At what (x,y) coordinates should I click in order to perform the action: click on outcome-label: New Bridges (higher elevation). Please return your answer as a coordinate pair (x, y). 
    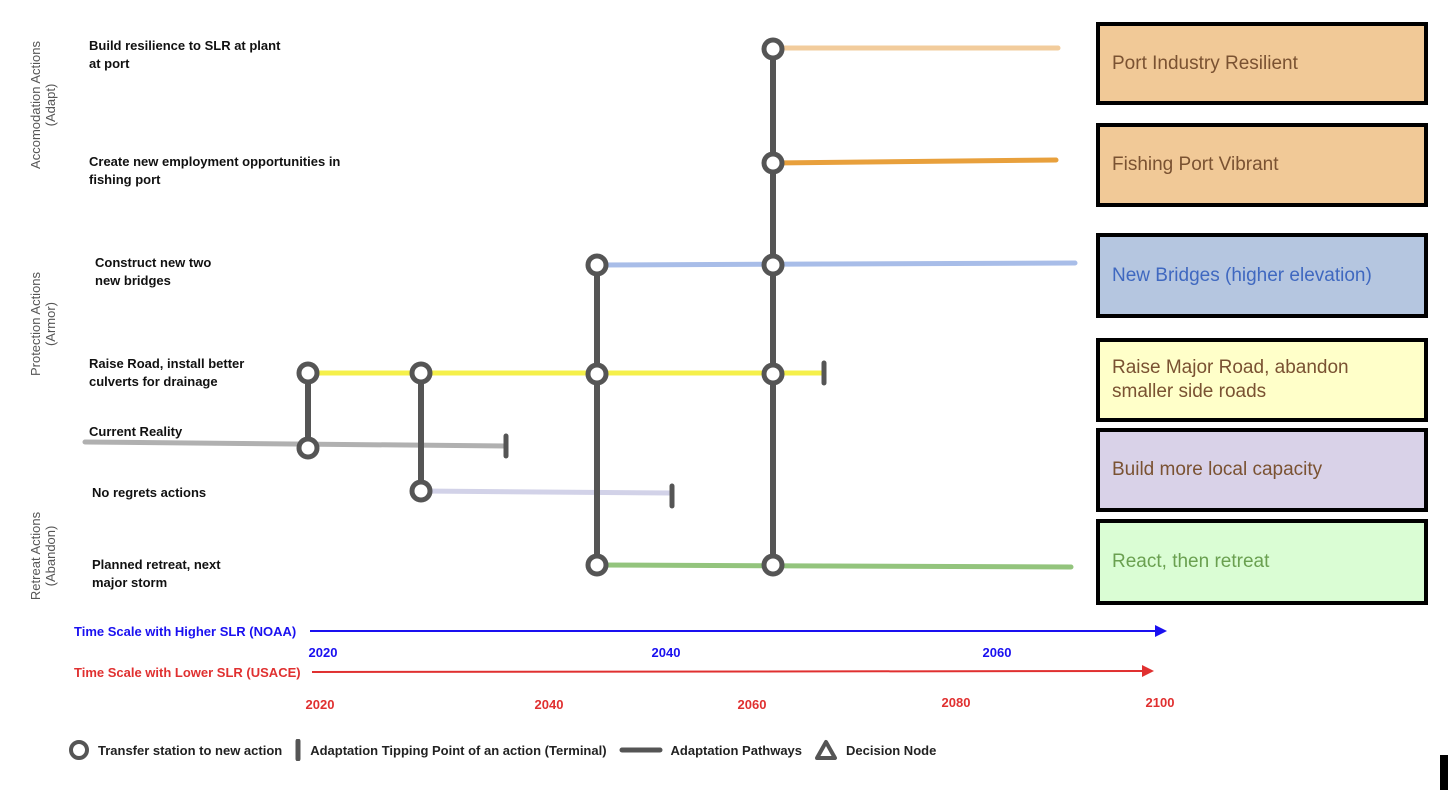
    Looking at the image, I should click on (1242, 275).